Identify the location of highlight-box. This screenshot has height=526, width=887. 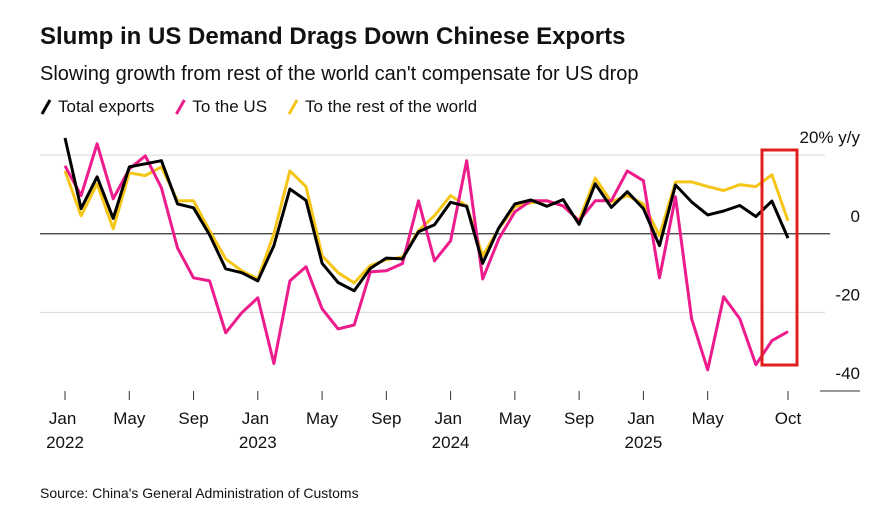
(779, 257).